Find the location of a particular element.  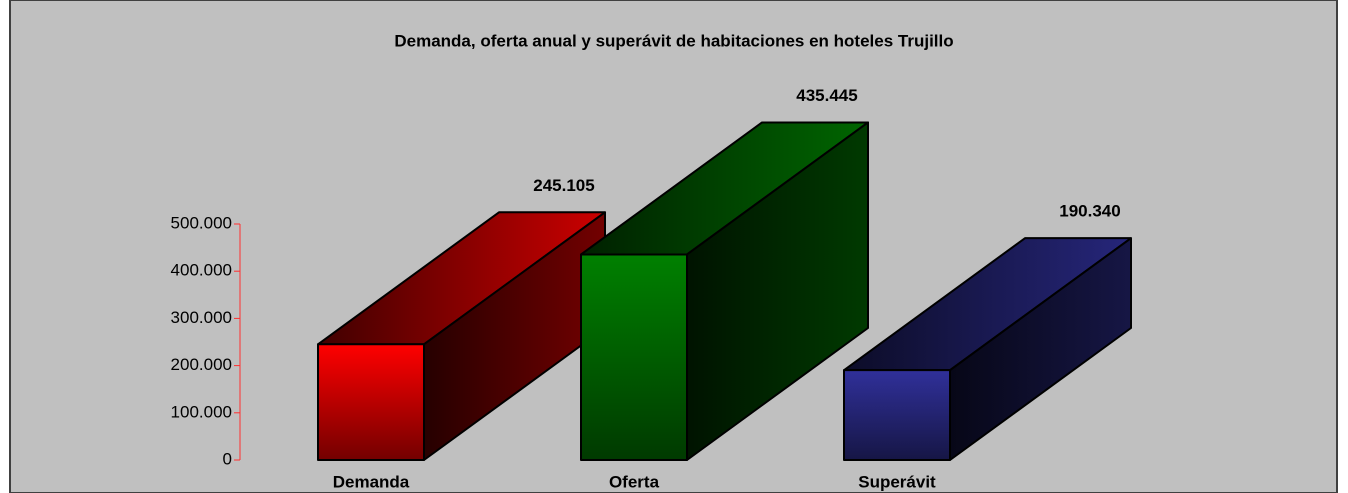

y-tick-label: 100.000 is located at coordinates (201, 411).